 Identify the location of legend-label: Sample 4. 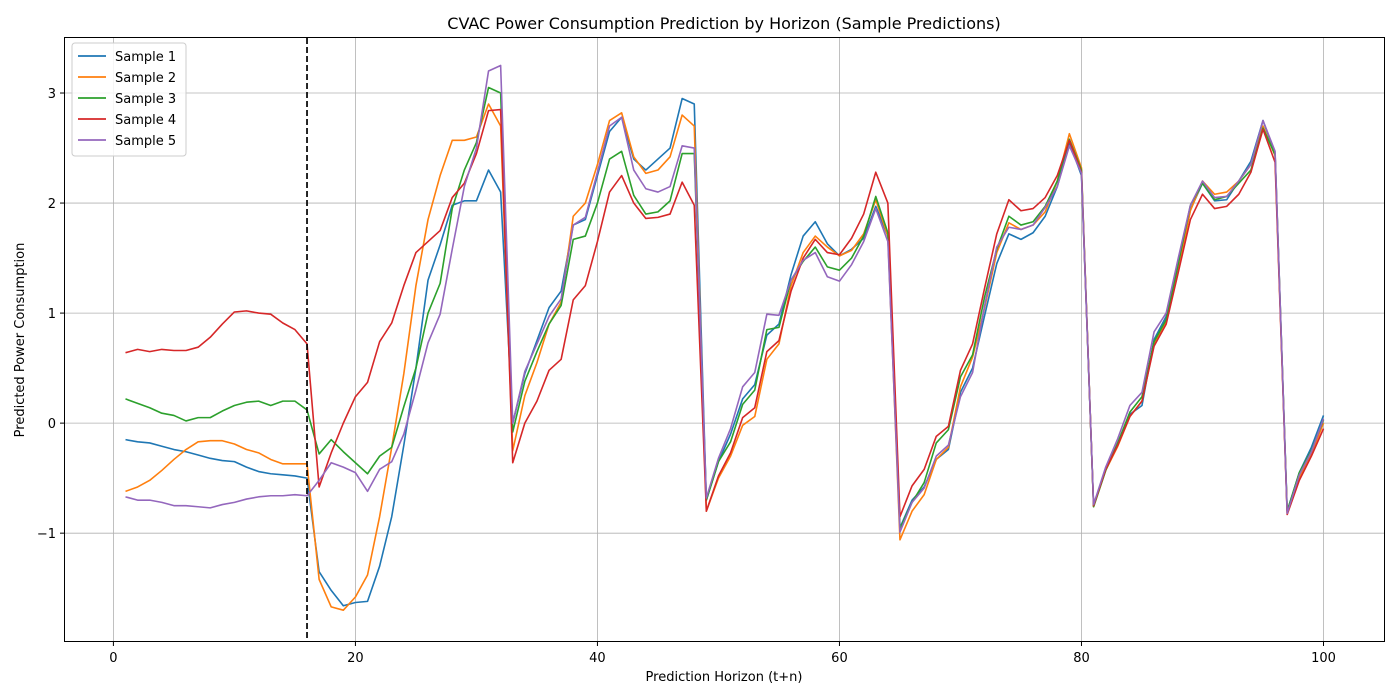
(145, 120).